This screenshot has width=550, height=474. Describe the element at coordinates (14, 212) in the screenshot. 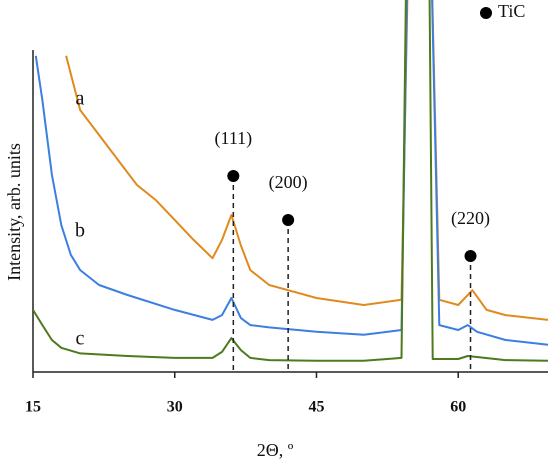

I see `y-axis-label: Intensity, arb. units` at that location.